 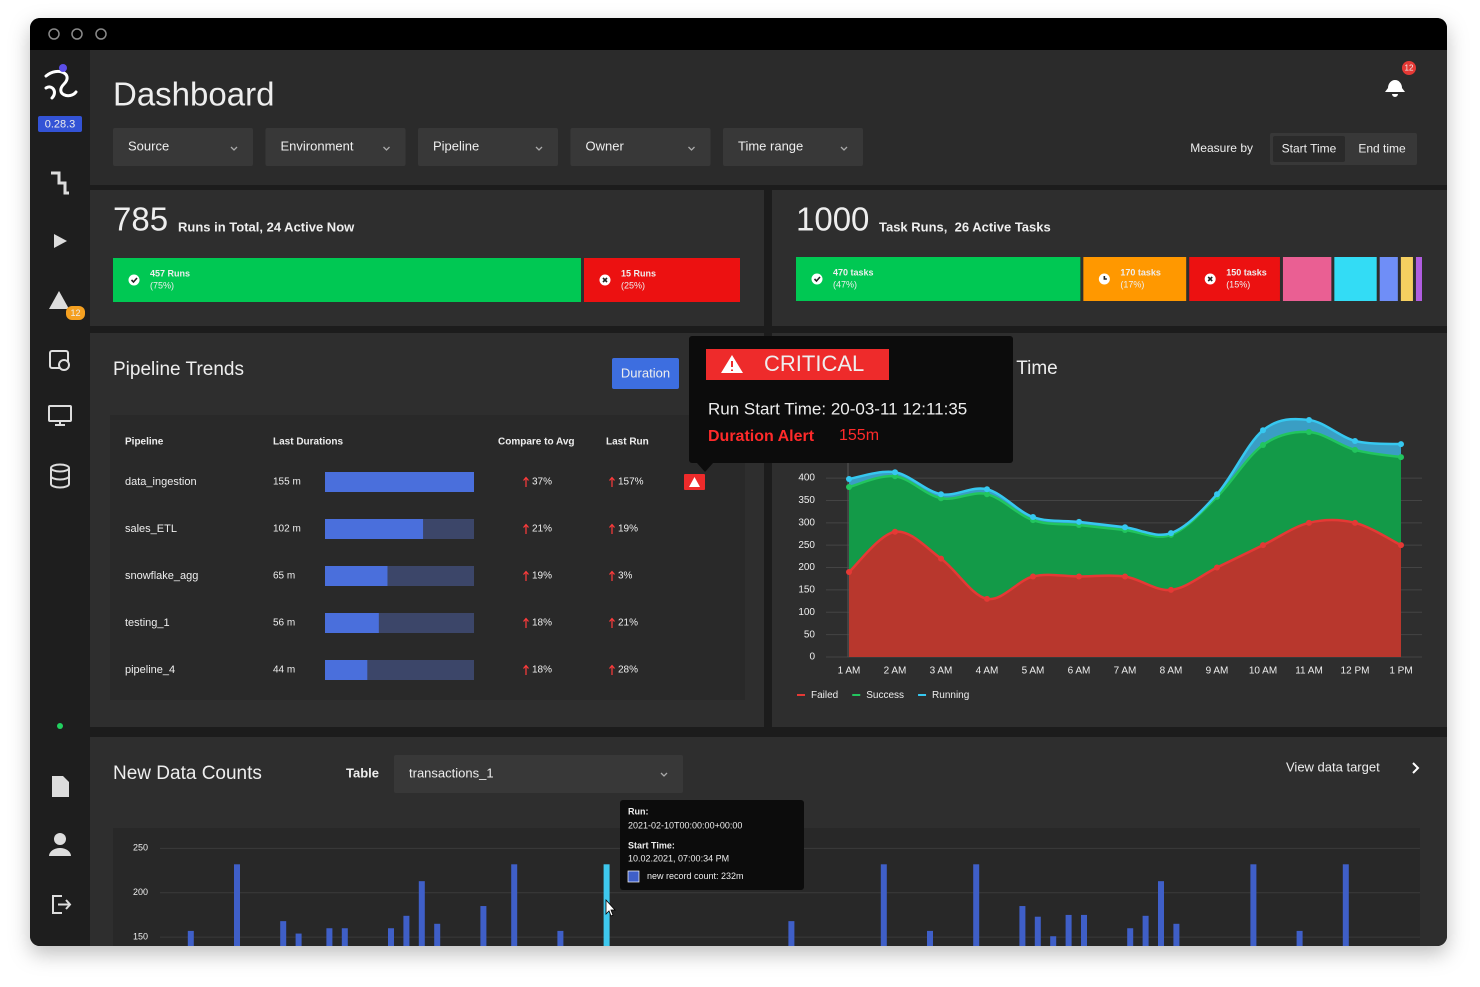 What do you see at coordinates (362, 772) in the screenshot?
I see `table-label: Table` at bounding box center [362, 772].